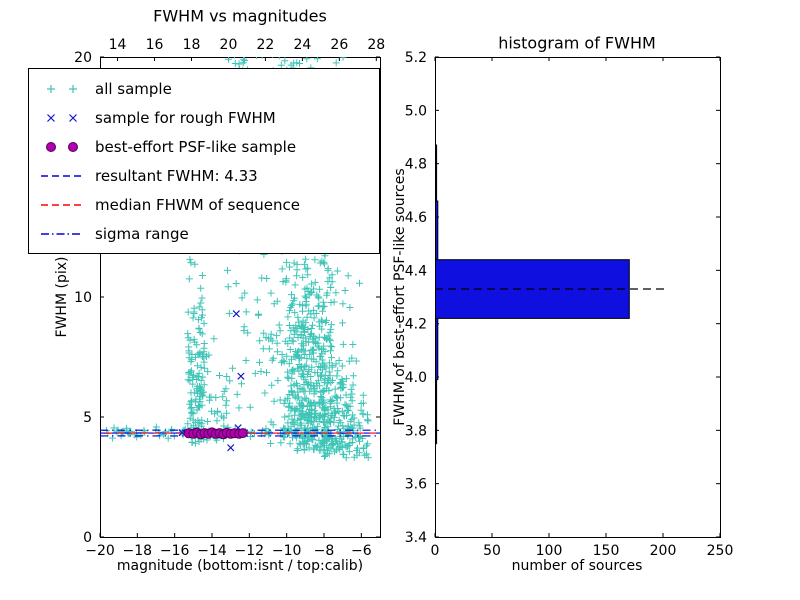  Describe the element at coordinates (62, 117) in the screenshot. I see `legend-marker-x-icon` at that location.